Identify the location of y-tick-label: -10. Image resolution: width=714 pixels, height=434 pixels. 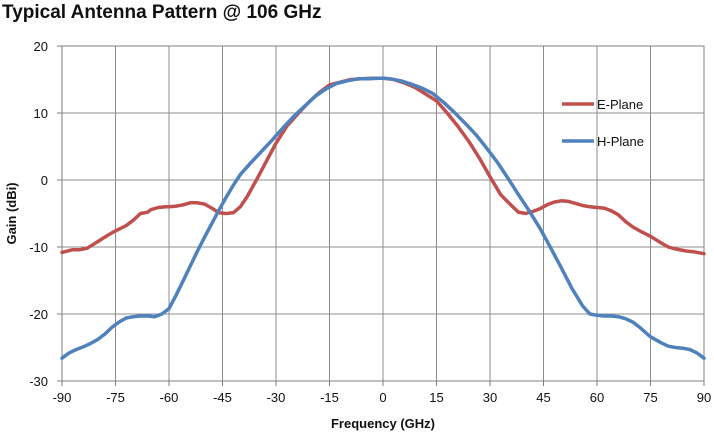
(38, 247).